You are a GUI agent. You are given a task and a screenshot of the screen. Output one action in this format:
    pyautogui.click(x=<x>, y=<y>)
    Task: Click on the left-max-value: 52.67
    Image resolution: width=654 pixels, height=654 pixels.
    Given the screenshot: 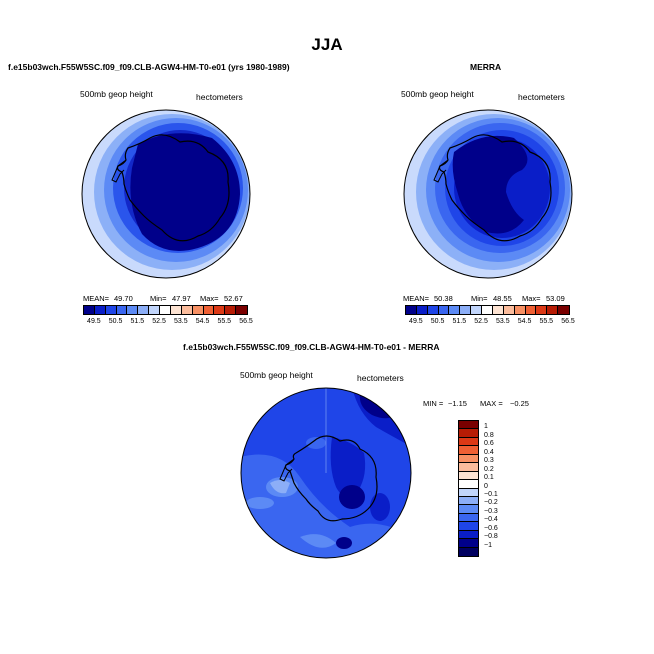 What is the action you would take?
    pyautogui.click(x=233, y=298)
    